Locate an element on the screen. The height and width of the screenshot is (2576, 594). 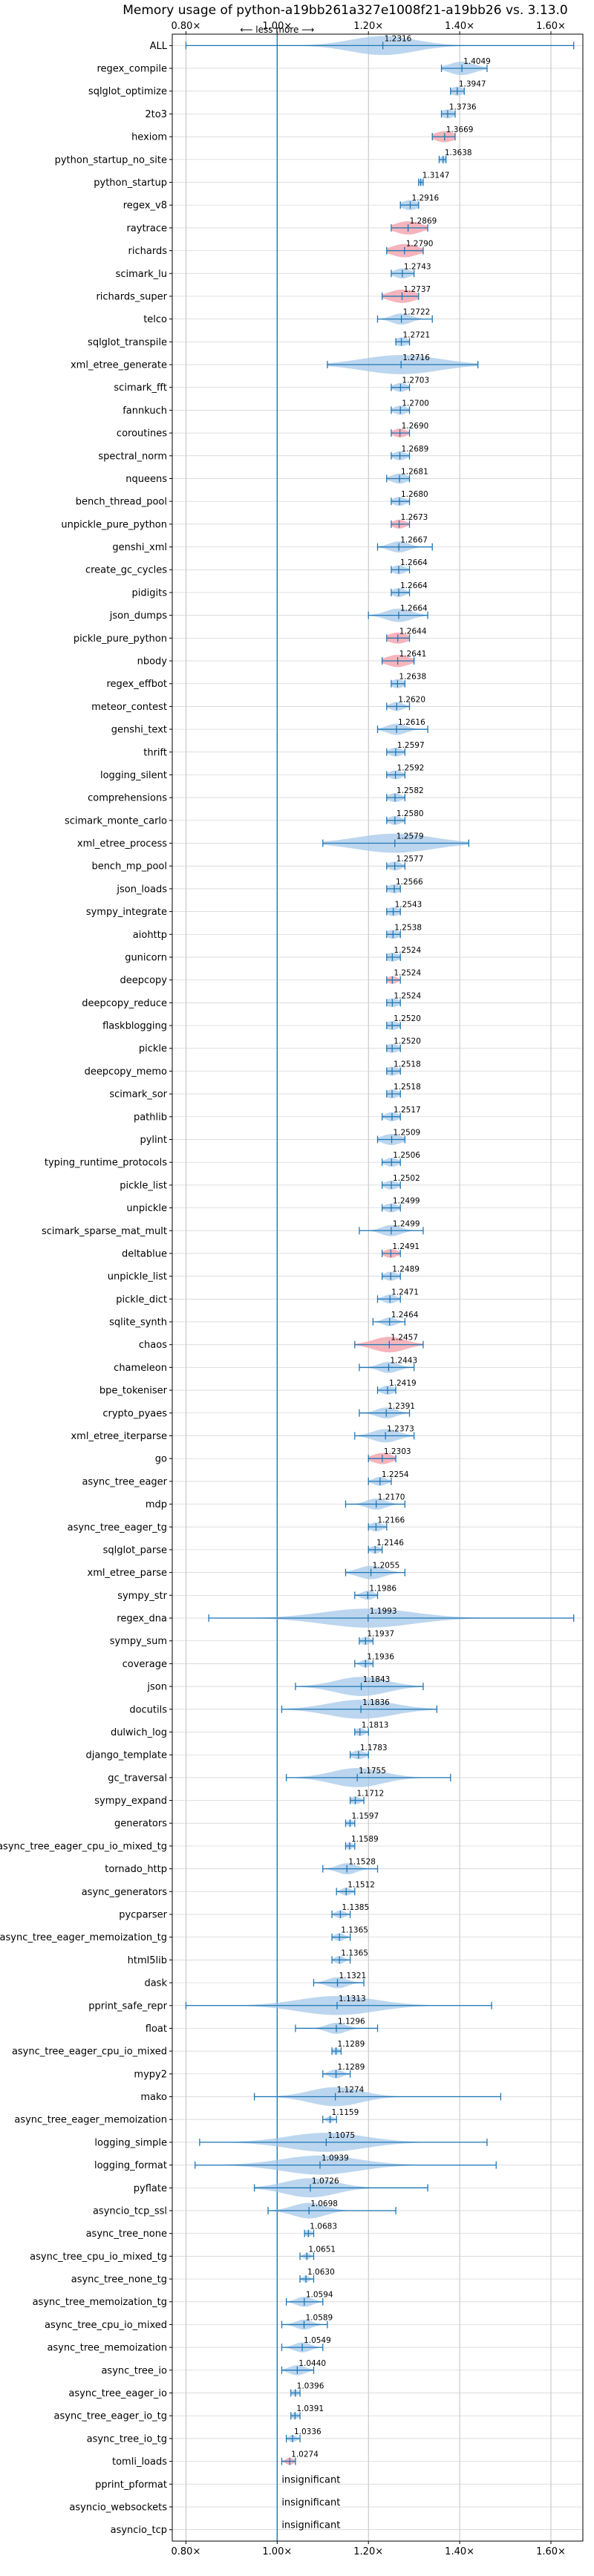
benchmark-name: dask is located at coordinates (156, 1983).